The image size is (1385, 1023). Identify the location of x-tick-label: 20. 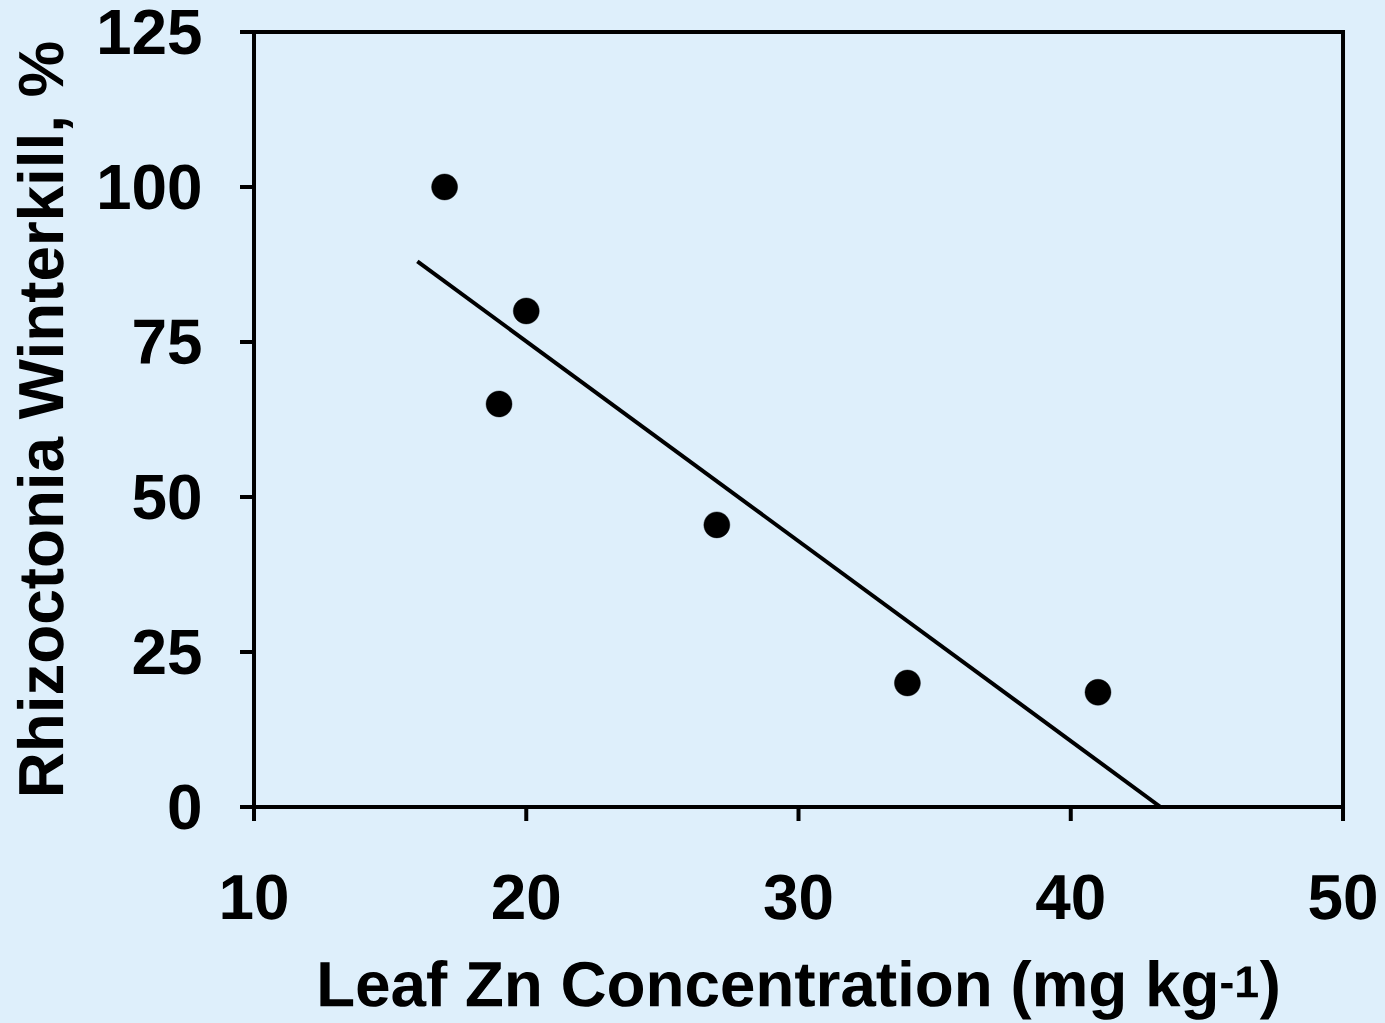
(526, 897).